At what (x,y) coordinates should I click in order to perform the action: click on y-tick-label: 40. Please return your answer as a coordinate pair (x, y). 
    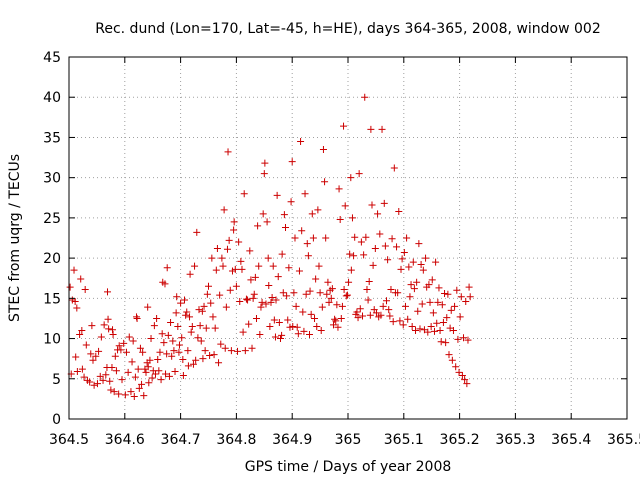
    Looking at the image, I should click on (52, 98).